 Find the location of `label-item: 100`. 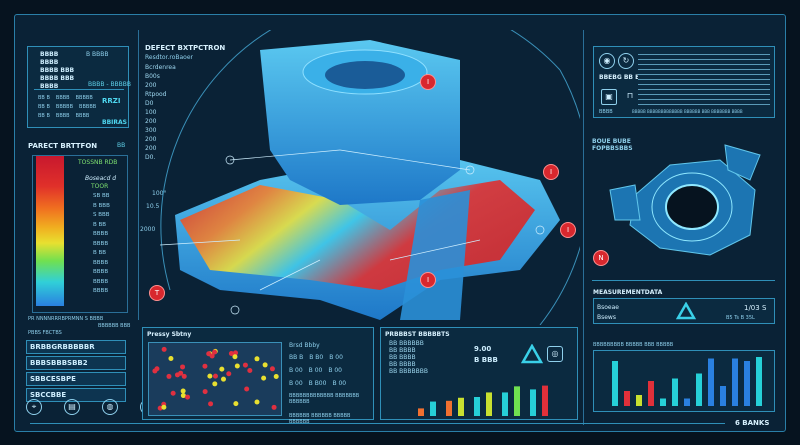

label-item: 100 is located at coordinates (151, 112).